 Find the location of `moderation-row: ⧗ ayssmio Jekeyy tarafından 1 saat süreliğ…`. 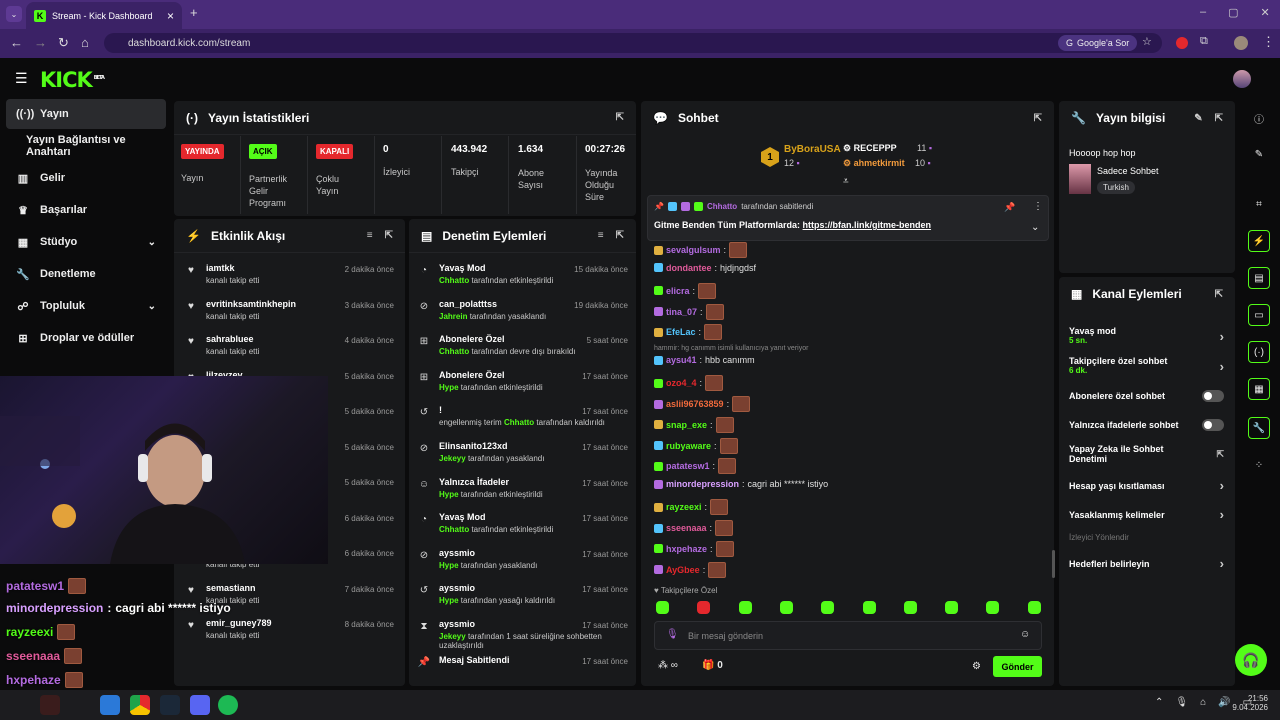

moderation-row: ⧗ ayssmio Jekeyy tarafından 1 saat süreliğ… is located at coordinates (522, 636).